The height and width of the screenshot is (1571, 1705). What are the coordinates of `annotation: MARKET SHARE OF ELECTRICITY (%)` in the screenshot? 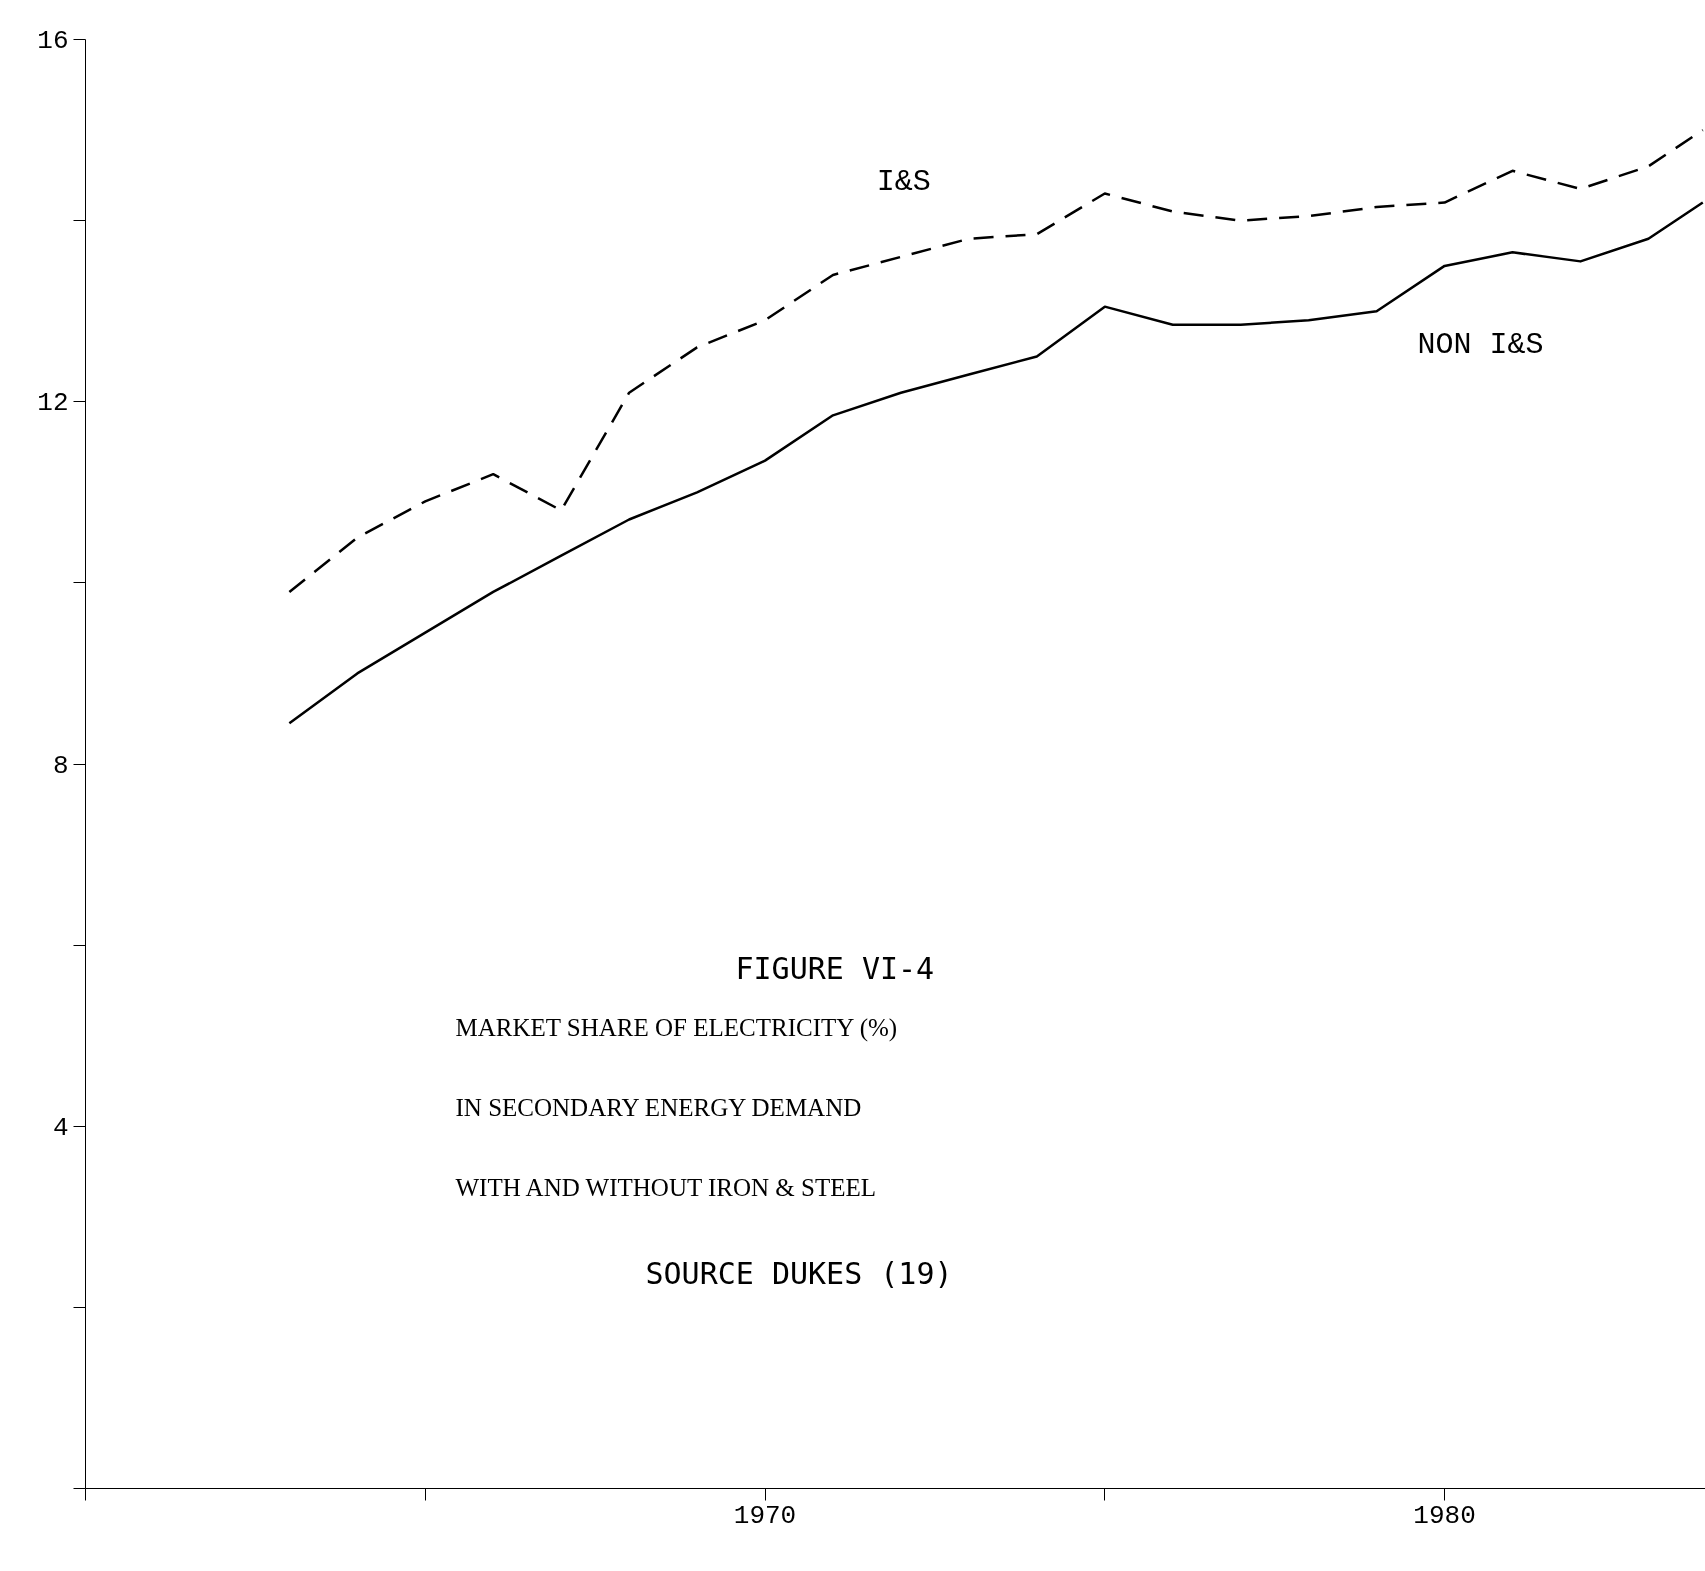 It's located at (676, 1027).